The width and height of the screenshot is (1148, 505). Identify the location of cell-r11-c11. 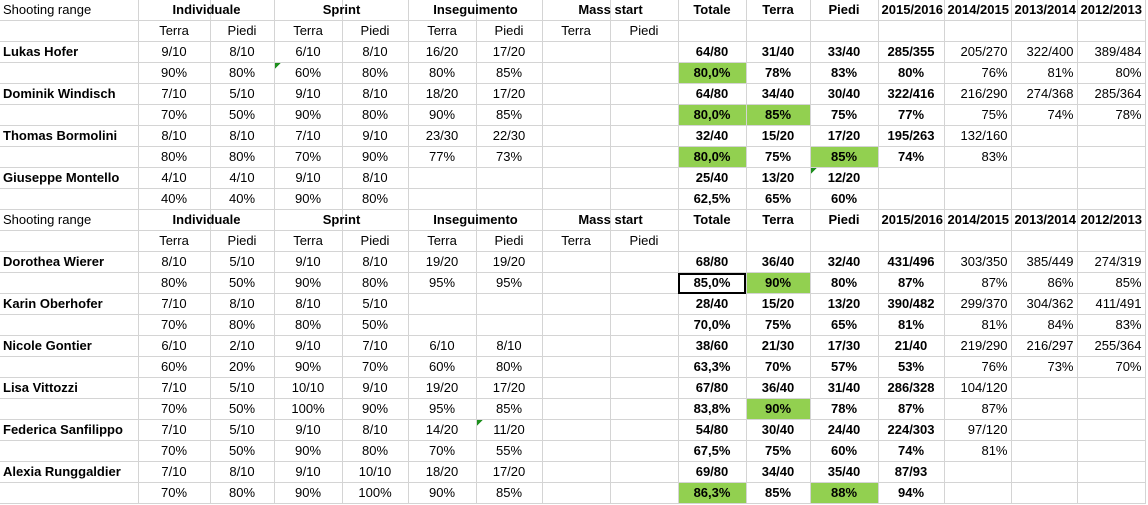
(844, 241).